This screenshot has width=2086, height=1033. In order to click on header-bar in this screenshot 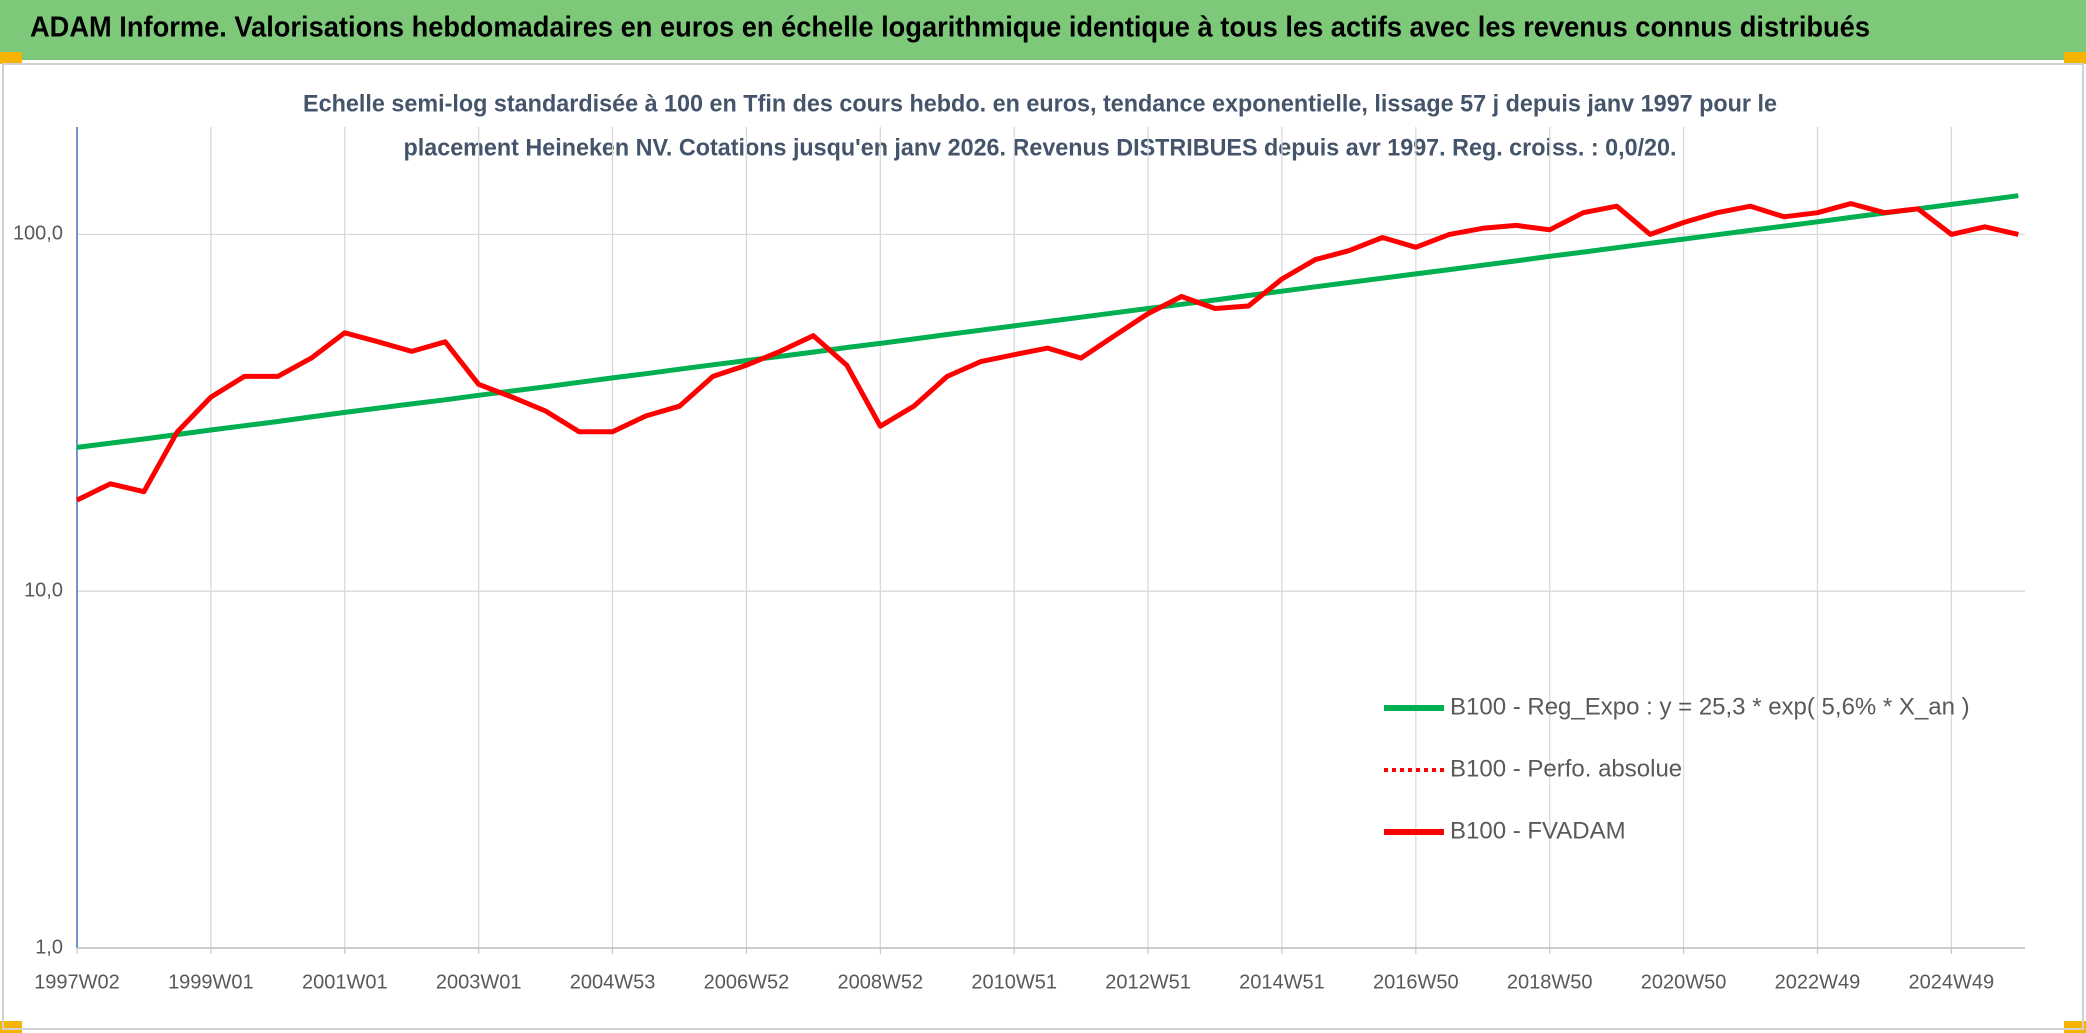, I will do `click(1043, 30)`.